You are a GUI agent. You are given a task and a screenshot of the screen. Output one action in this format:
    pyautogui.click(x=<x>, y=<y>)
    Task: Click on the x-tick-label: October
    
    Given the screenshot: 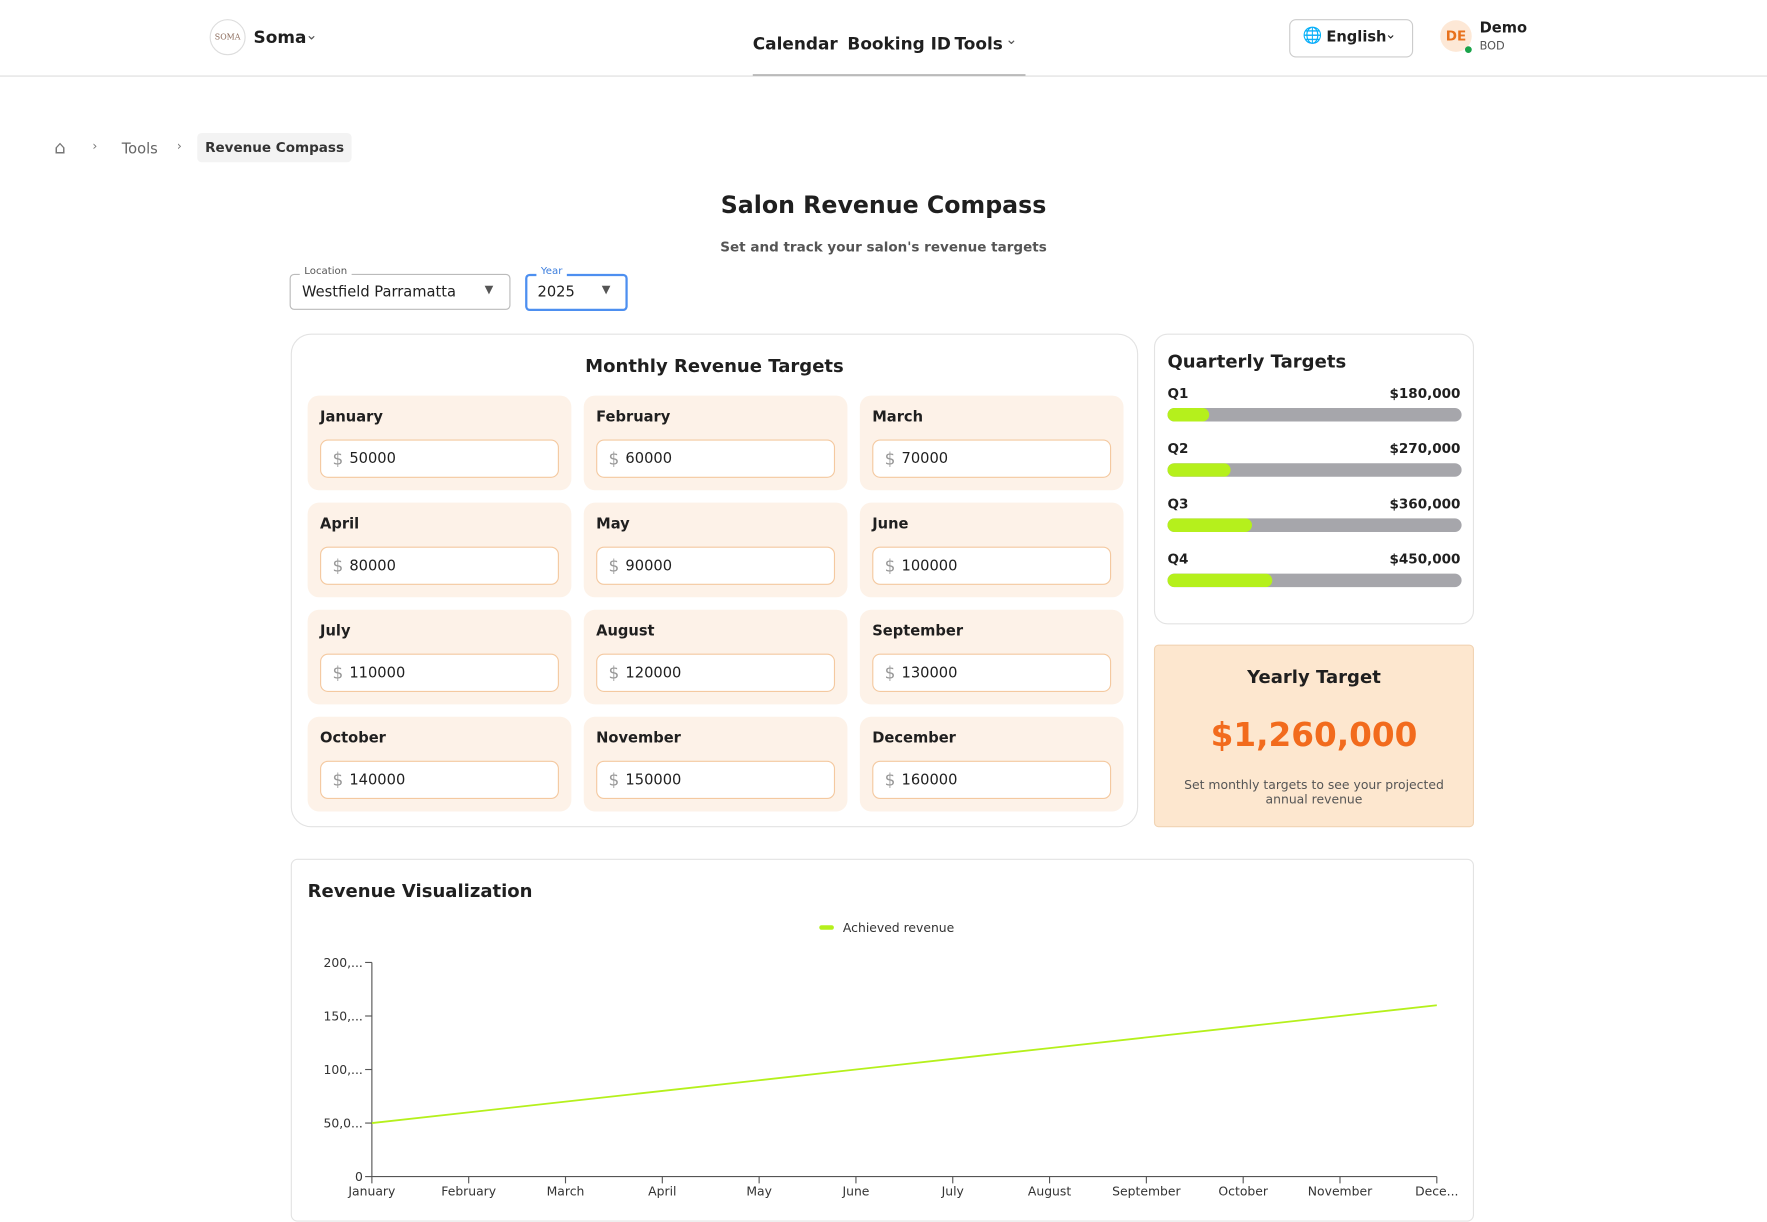 What is the action you would take?
    pyautogui.click(x=1243, y=1191)
    